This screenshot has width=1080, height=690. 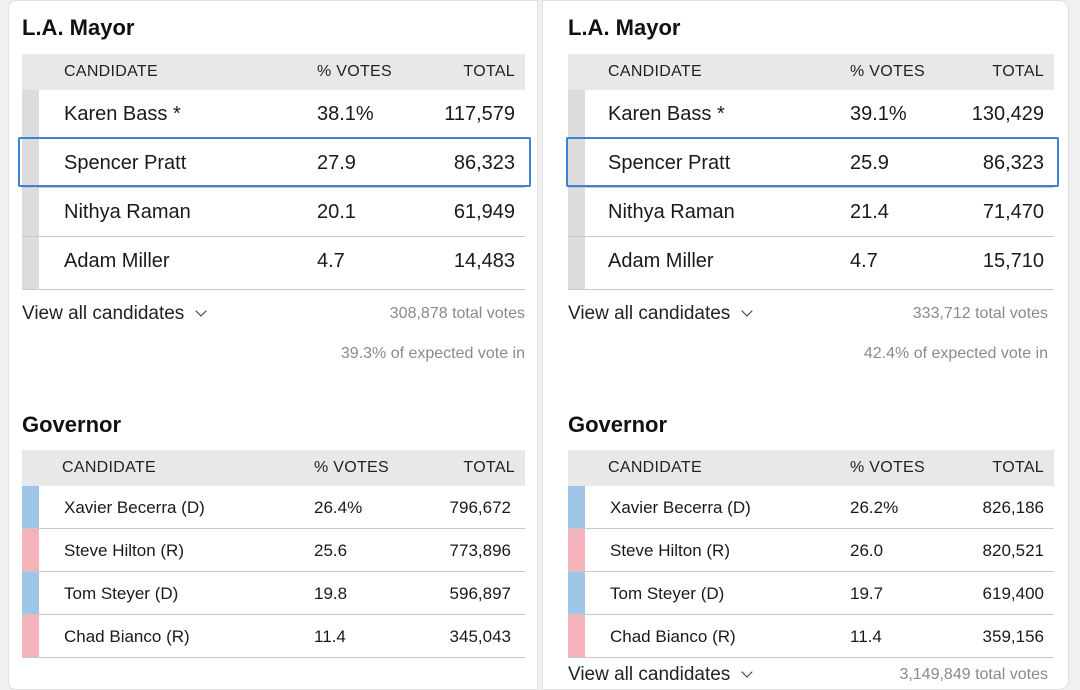 I want to click on vote-total: 14,483, so click(x=484, y=261).